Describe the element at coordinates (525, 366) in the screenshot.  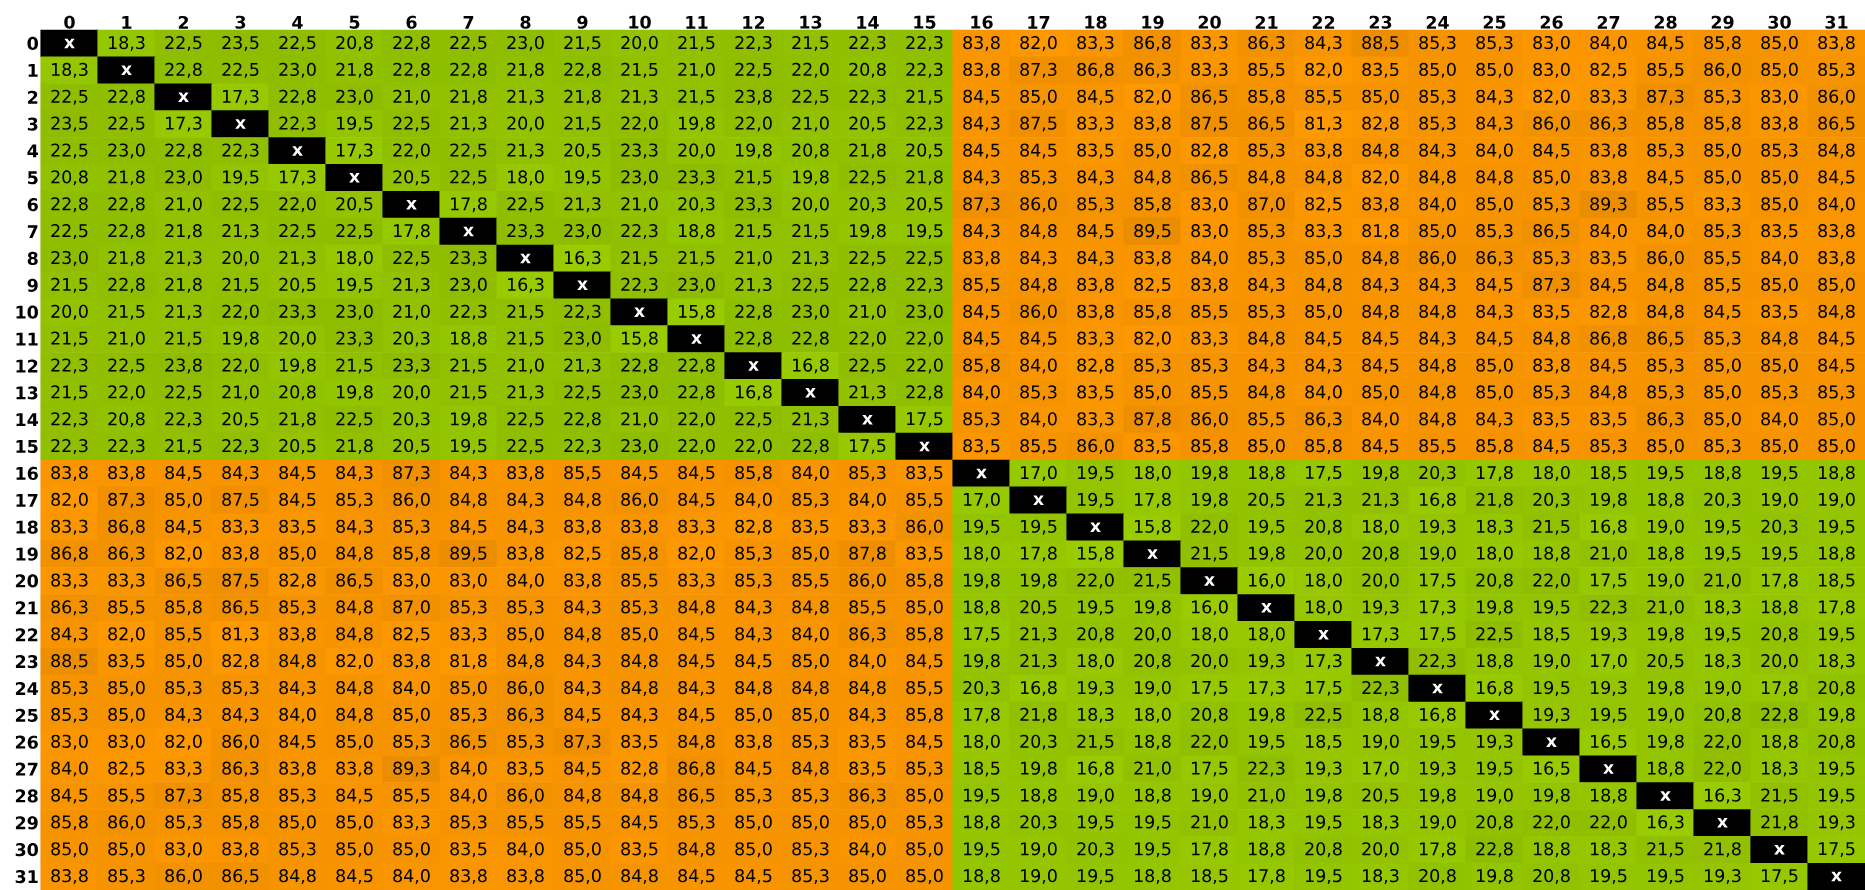
I see `data-label: 21,0` at that location.